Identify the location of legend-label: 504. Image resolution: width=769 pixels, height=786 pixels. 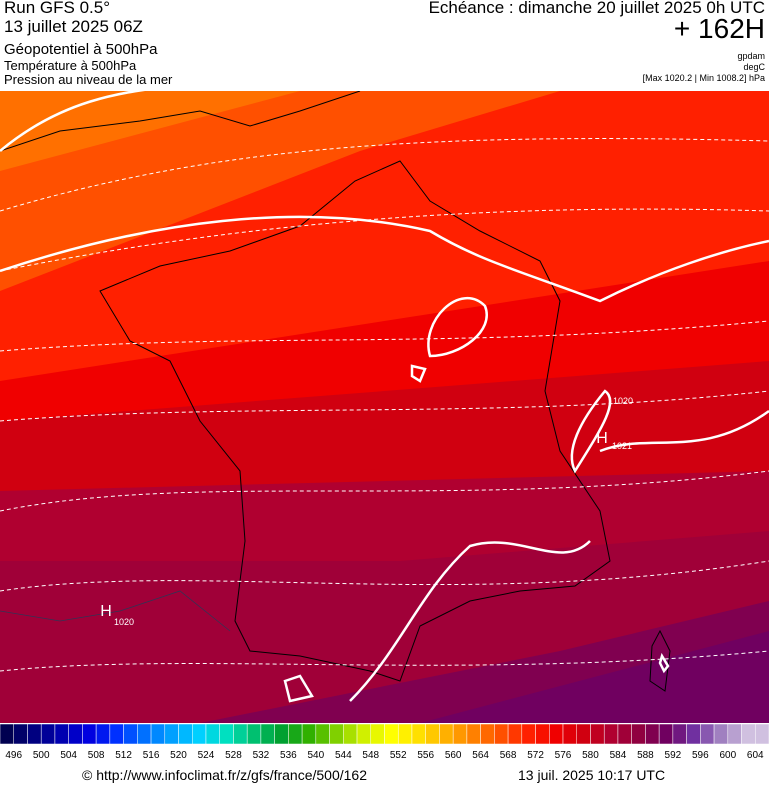
(68, 755).